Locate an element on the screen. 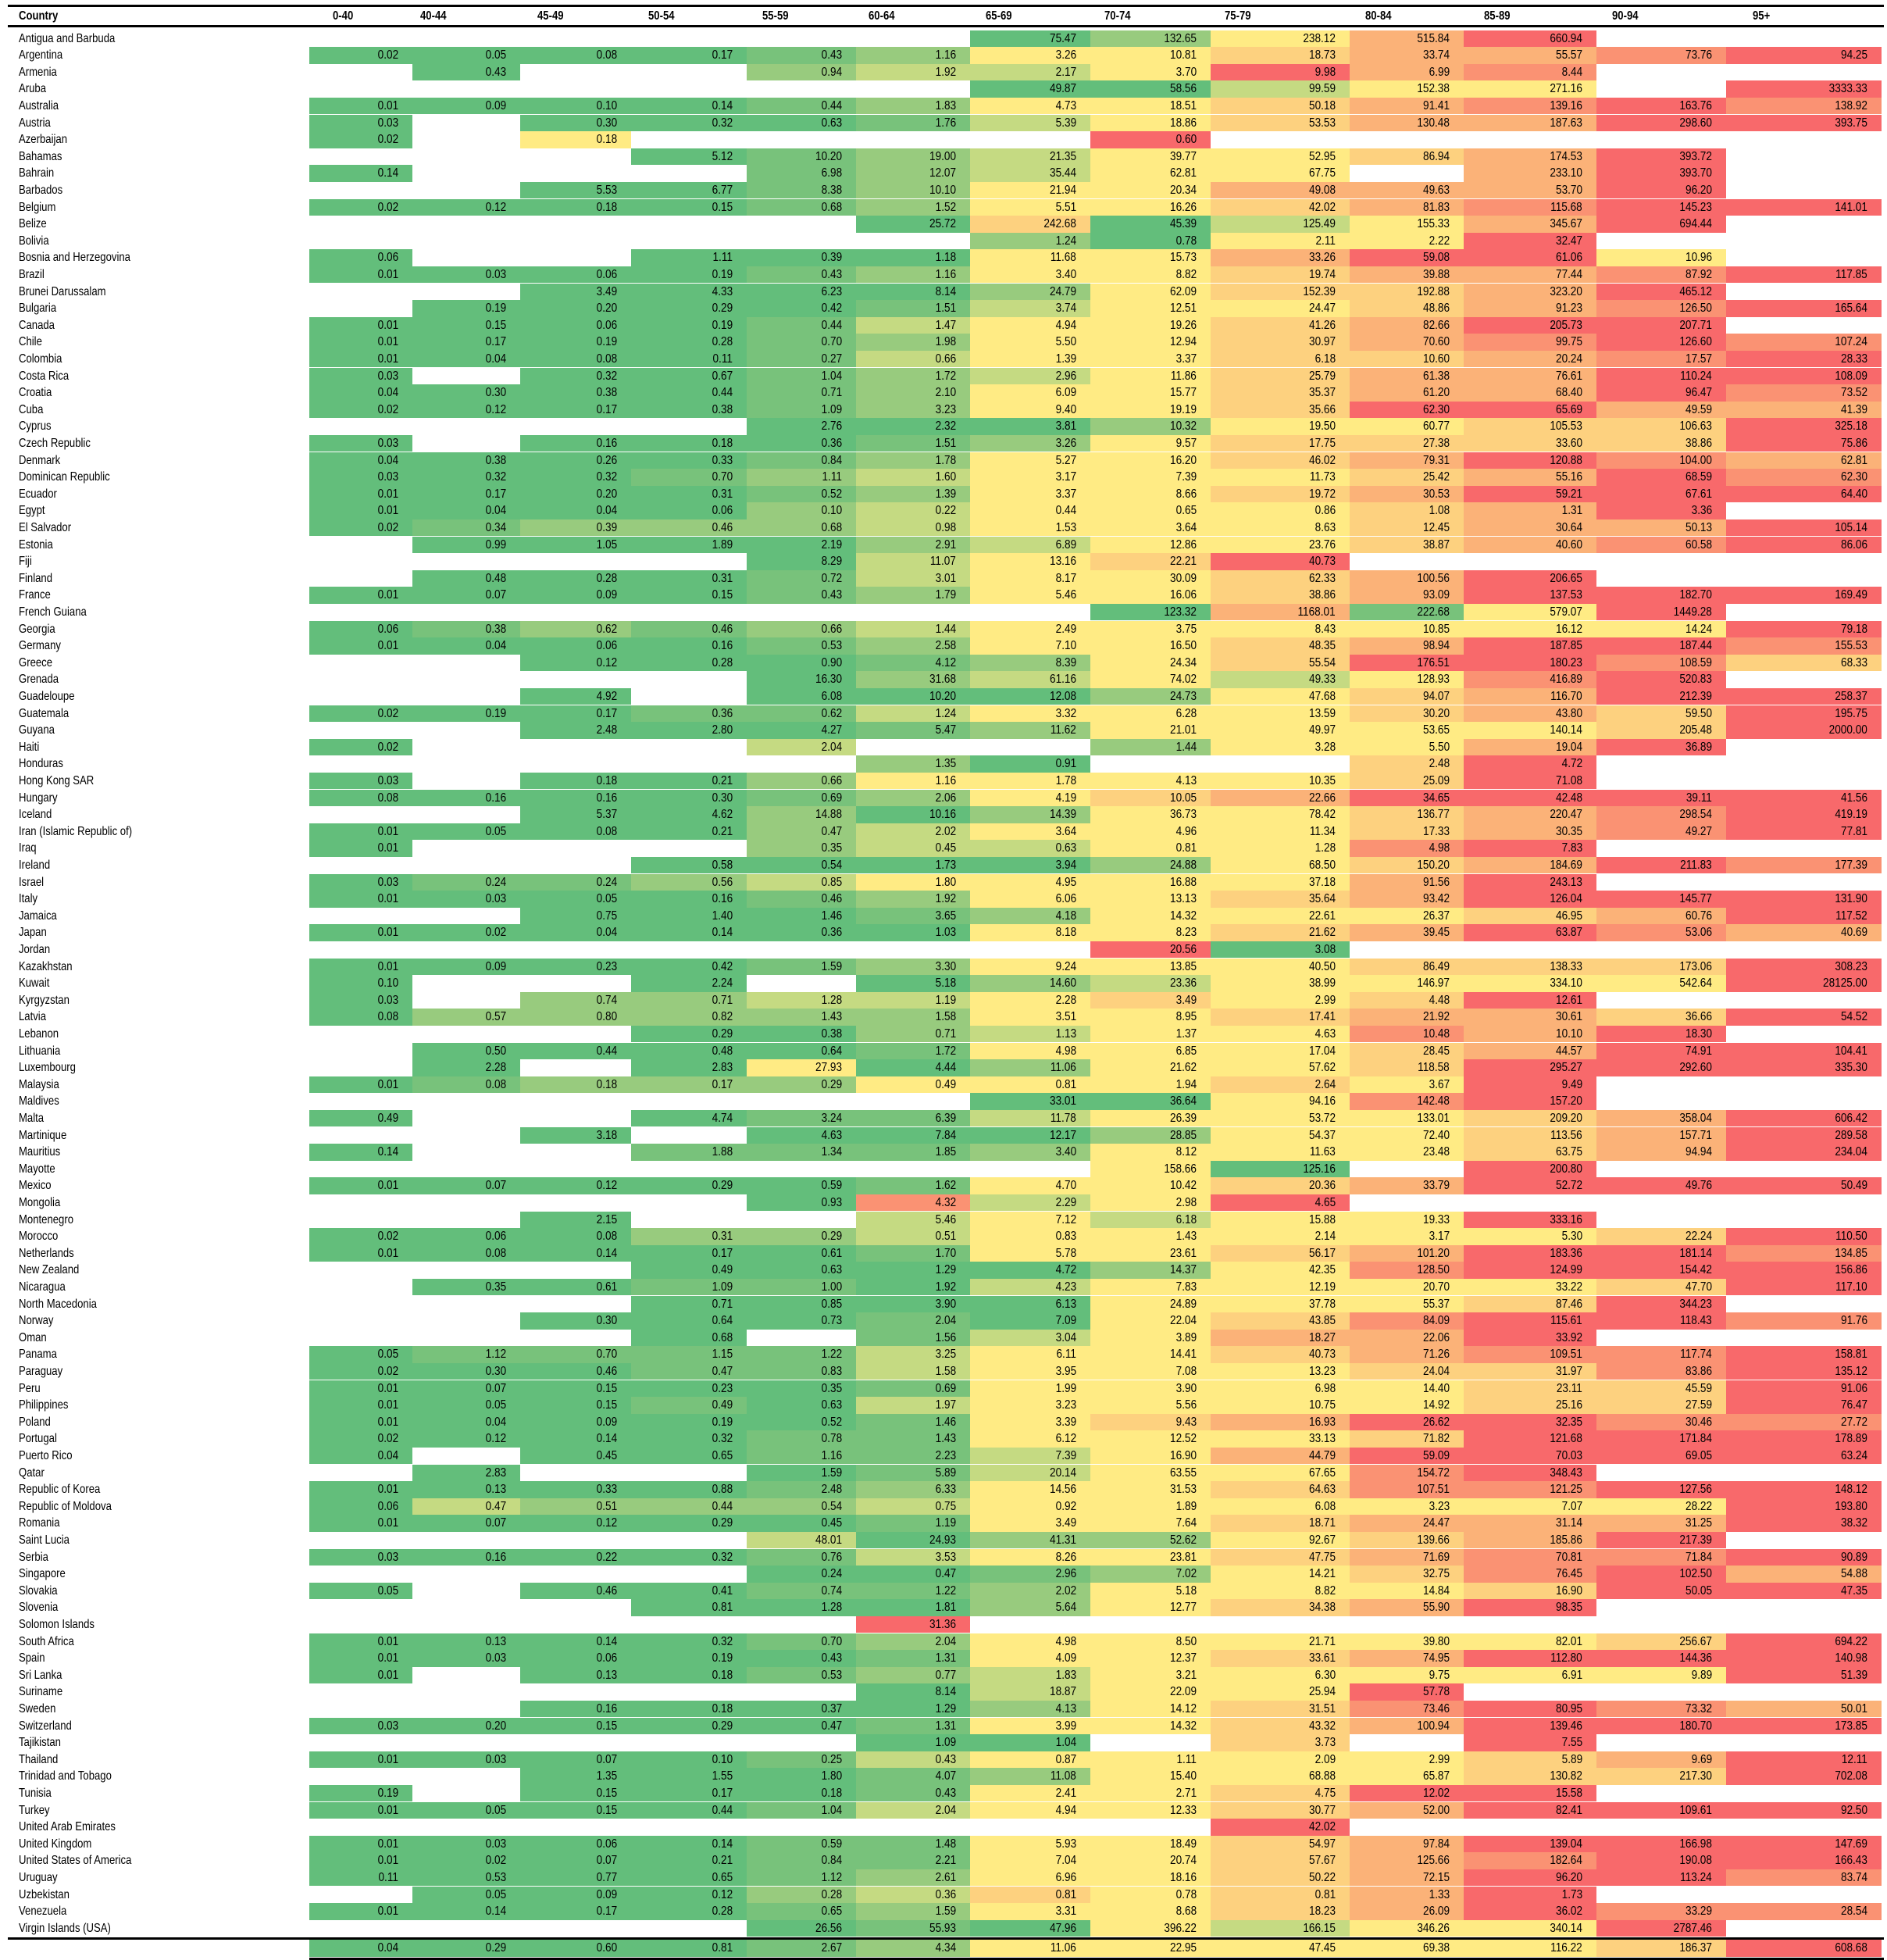 Image resolution: width=1887 pixels, height=1960 pixels. heatmap-cell: 0.18 is located at coordinates (689, 1675).